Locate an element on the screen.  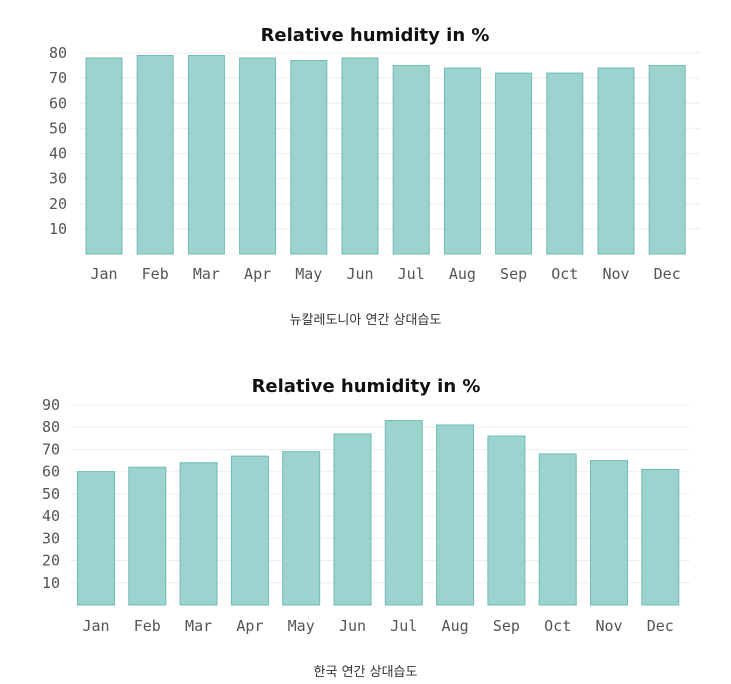
y-tick-label: 90 is located at coordinates (51, 405).